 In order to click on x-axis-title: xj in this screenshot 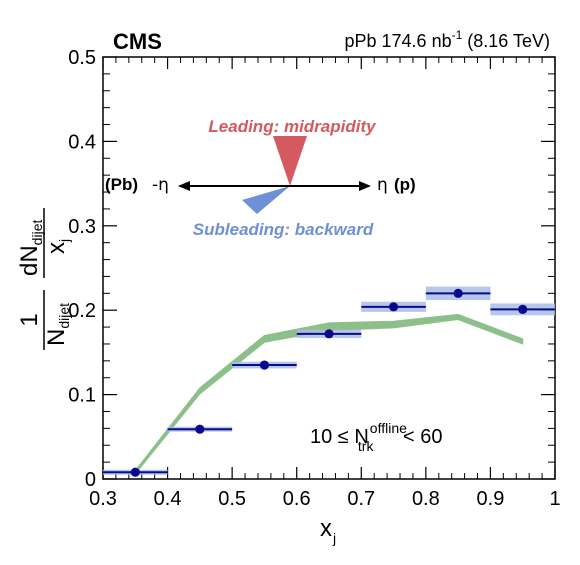, I will do `click(328, 530)`.